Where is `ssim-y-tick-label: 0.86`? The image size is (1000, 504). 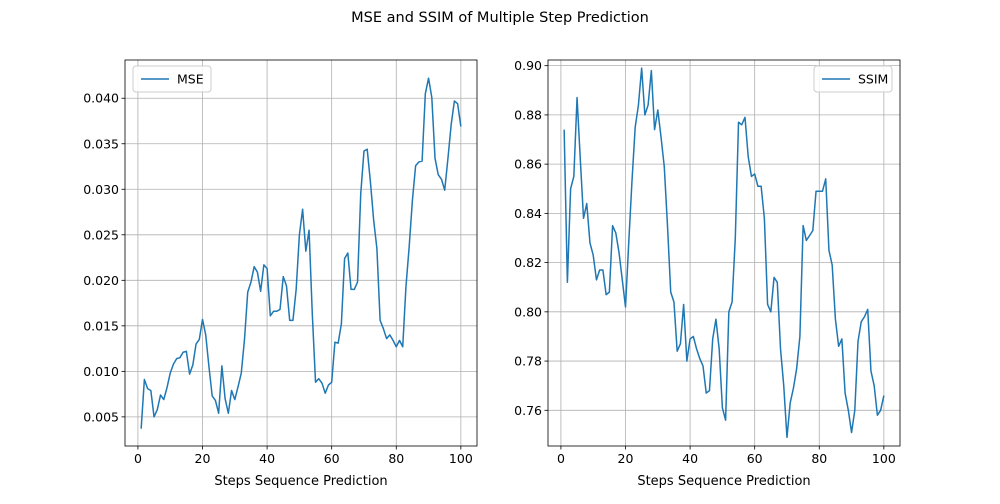 ssim-y-tick-label: 0.86 is located at coordinates (528, 164).